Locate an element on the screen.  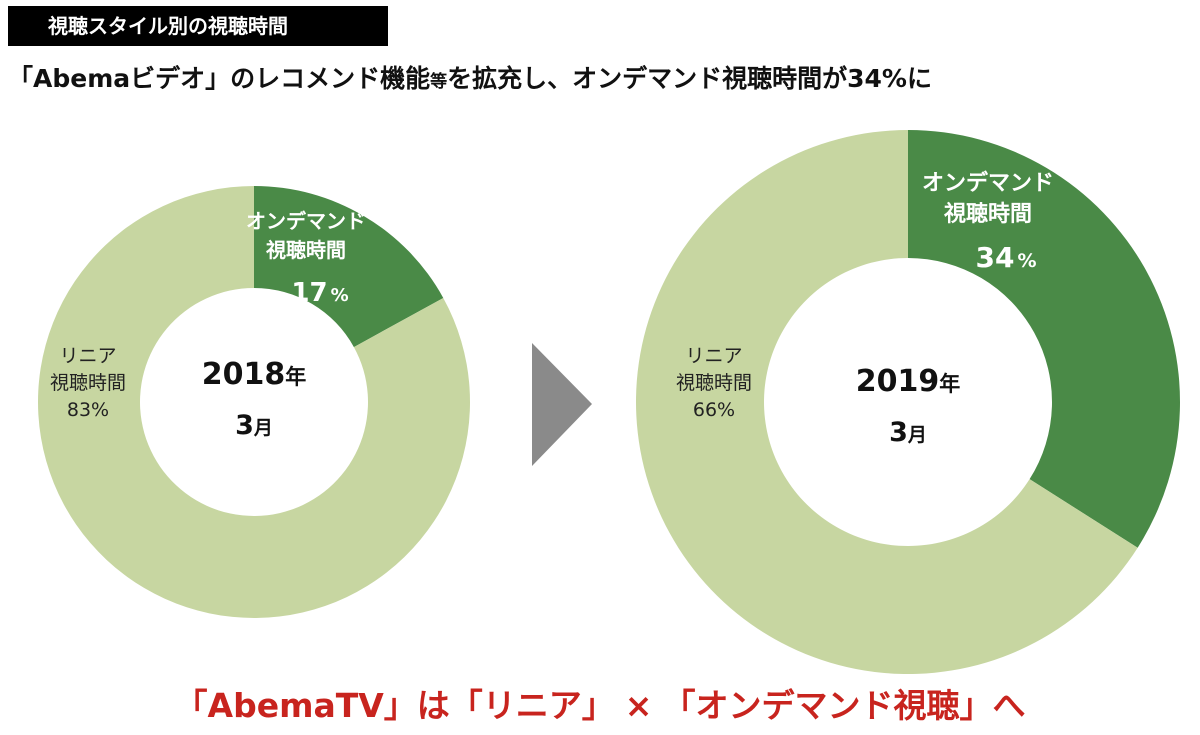
data-label-linear: 66% is located at coordinates (714, 410).